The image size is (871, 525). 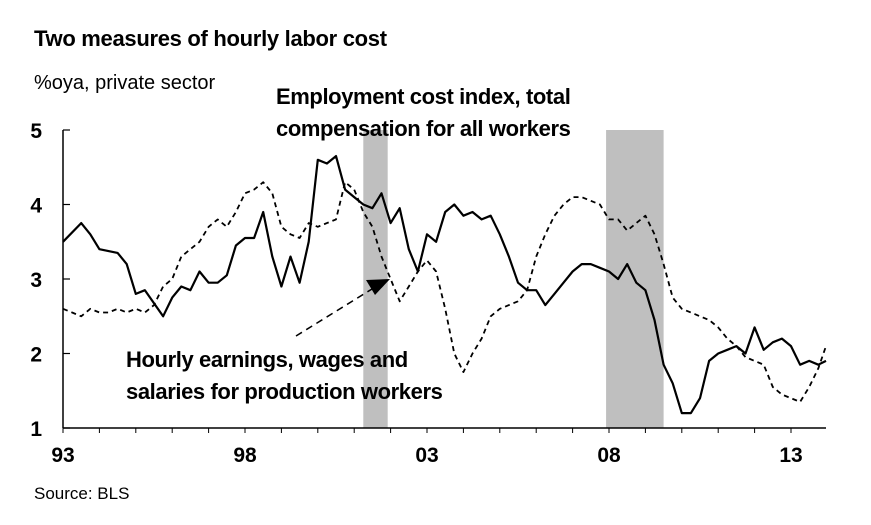 I want to click on annotation-eci-line2: compensation for all workers, so click(x=423, y=128).